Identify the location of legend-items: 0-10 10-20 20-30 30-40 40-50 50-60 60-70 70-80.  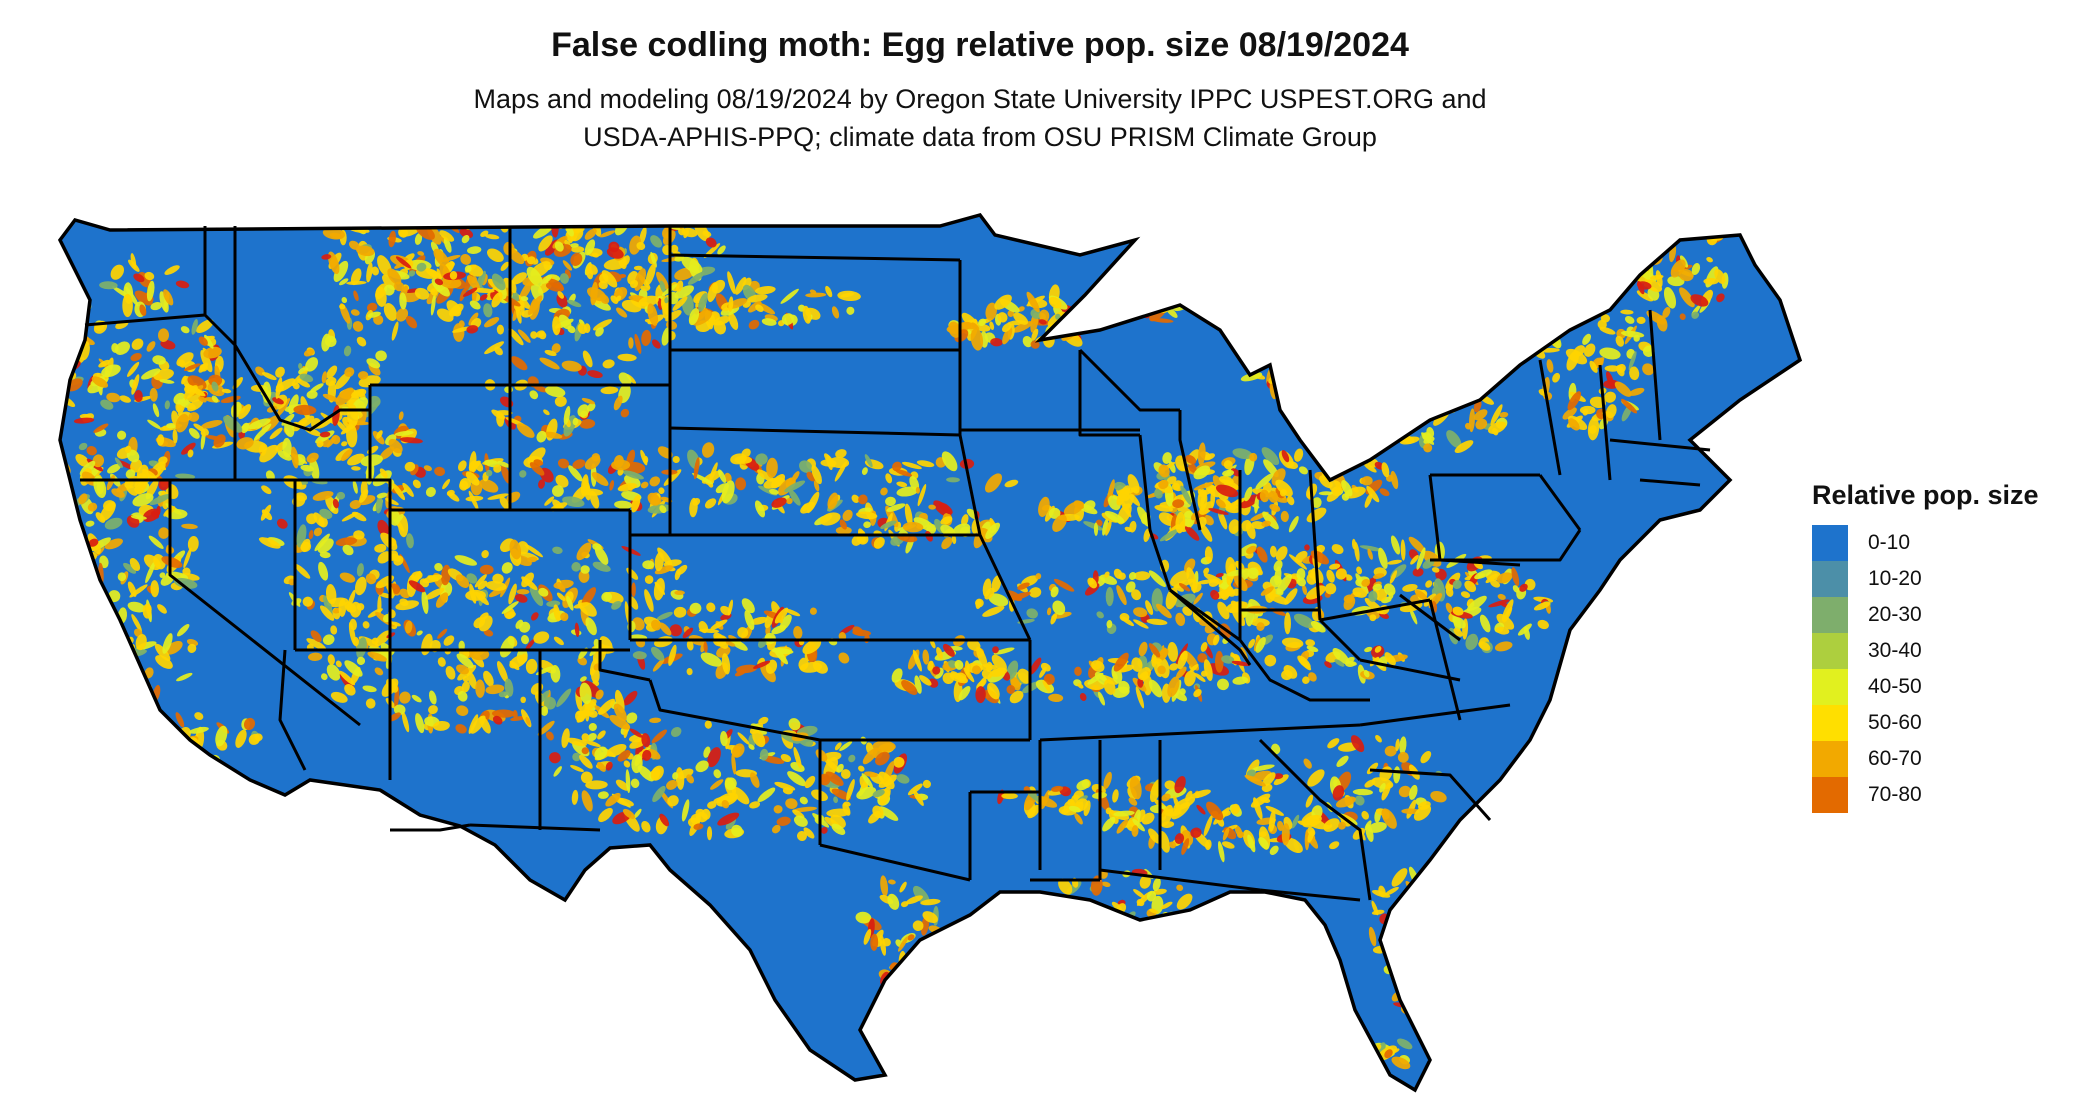
(1925, 669).